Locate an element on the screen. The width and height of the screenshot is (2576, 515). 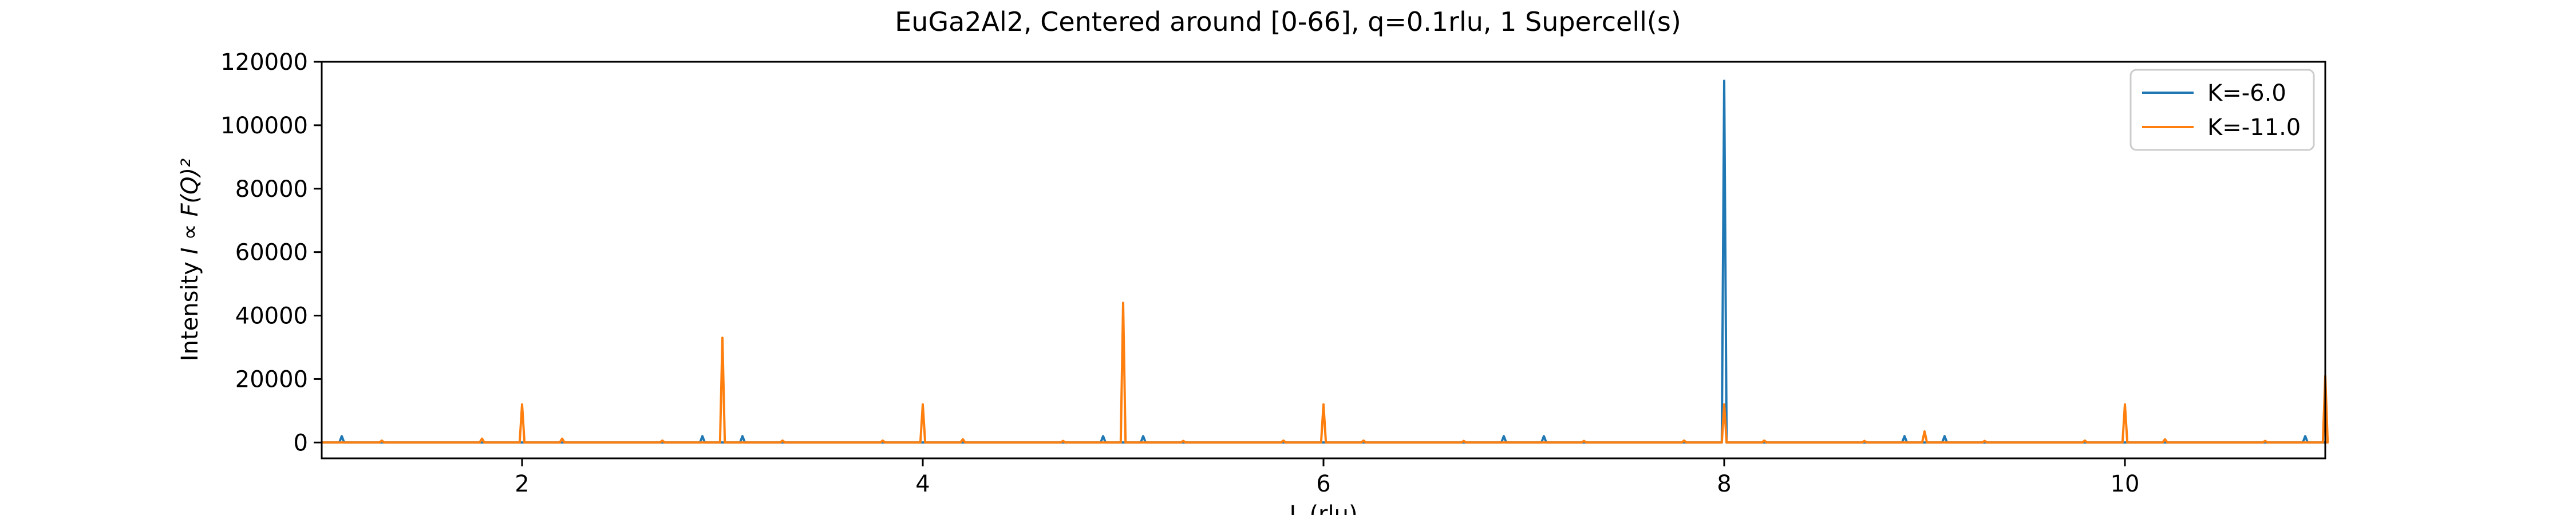
y-axis-label-prefix: Intensity is located at coordinates (190, 307).